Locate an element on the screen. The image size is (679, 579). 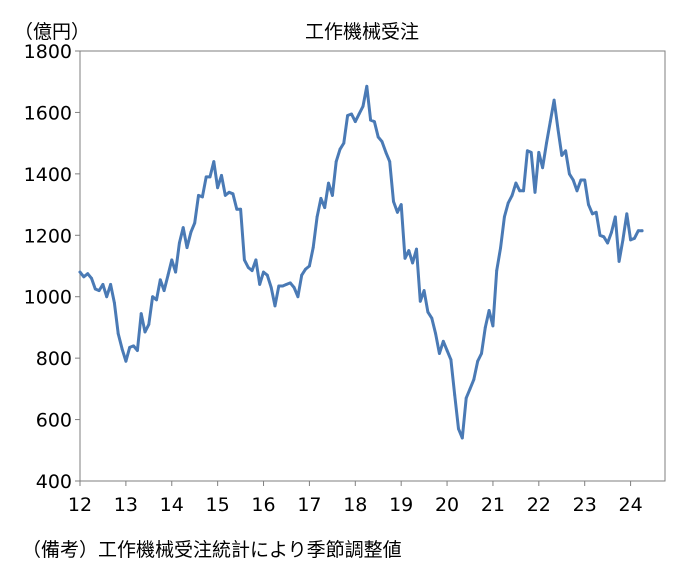
x-tick-label: 14 is located at coordinates (172, 505).